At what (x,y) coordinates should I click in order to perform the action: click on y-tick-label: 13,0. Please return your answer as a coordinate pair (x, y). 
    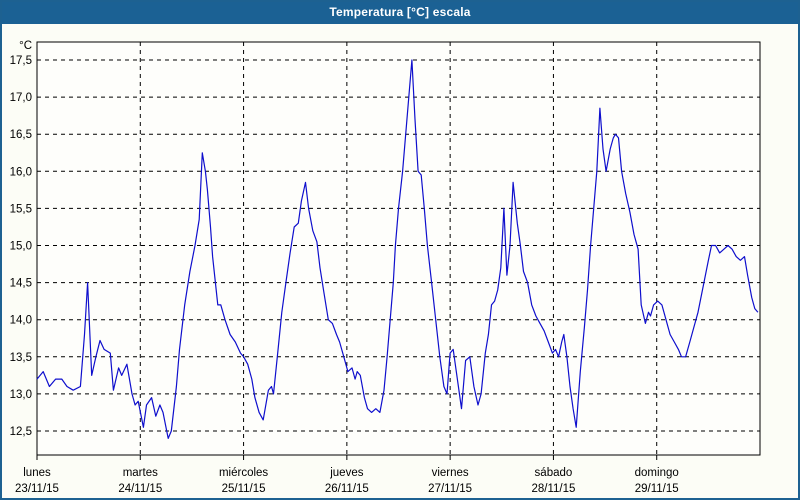
    Looking at the image, I should click on (21, 395).